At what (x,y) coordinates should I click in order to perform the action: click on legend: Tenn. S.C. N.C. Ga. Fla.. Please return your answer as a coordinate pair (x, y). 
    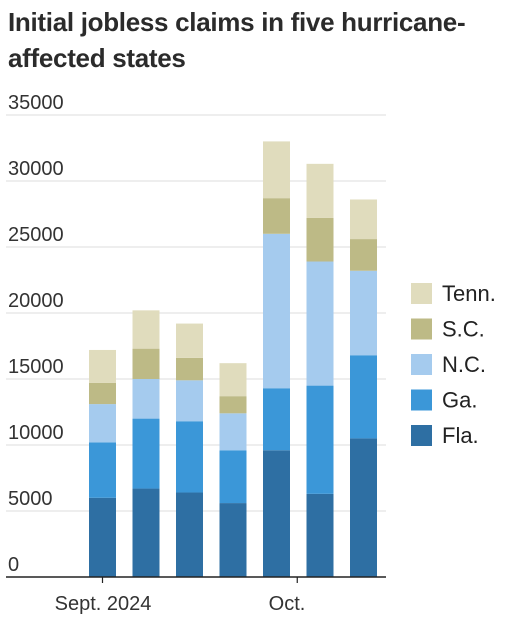
    Looking at the image, I should click on (453, 364).